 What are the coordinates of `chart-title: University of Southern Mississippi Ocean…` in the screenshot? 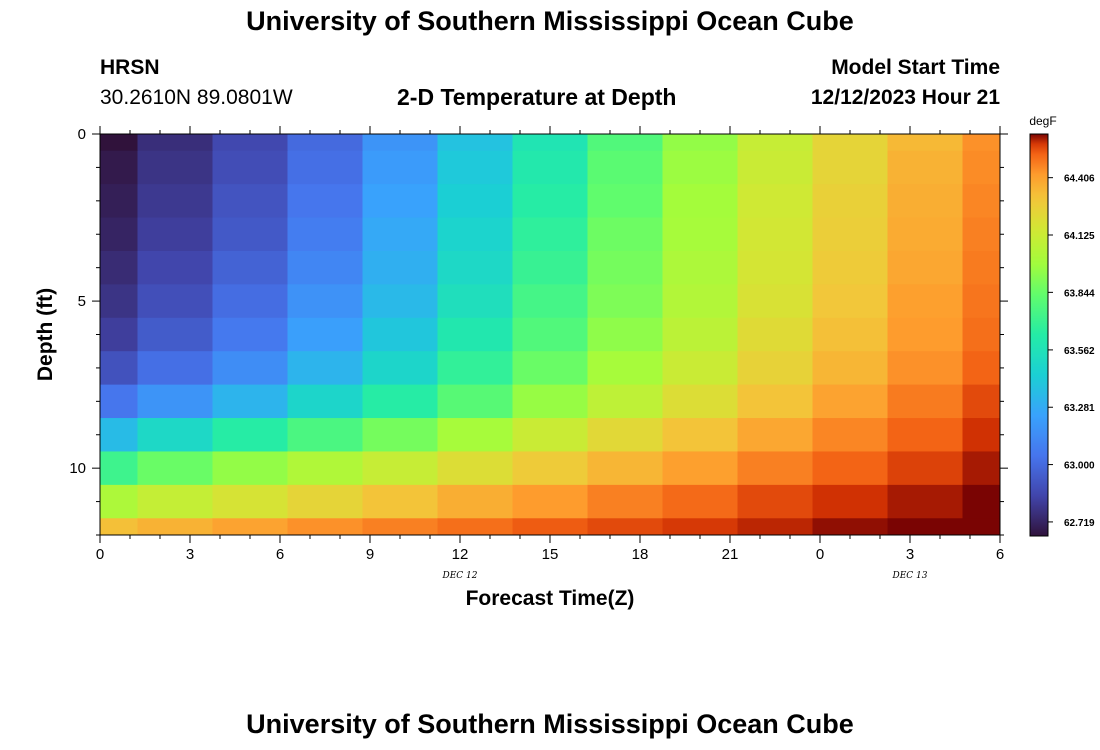 It's located at (550, 21).